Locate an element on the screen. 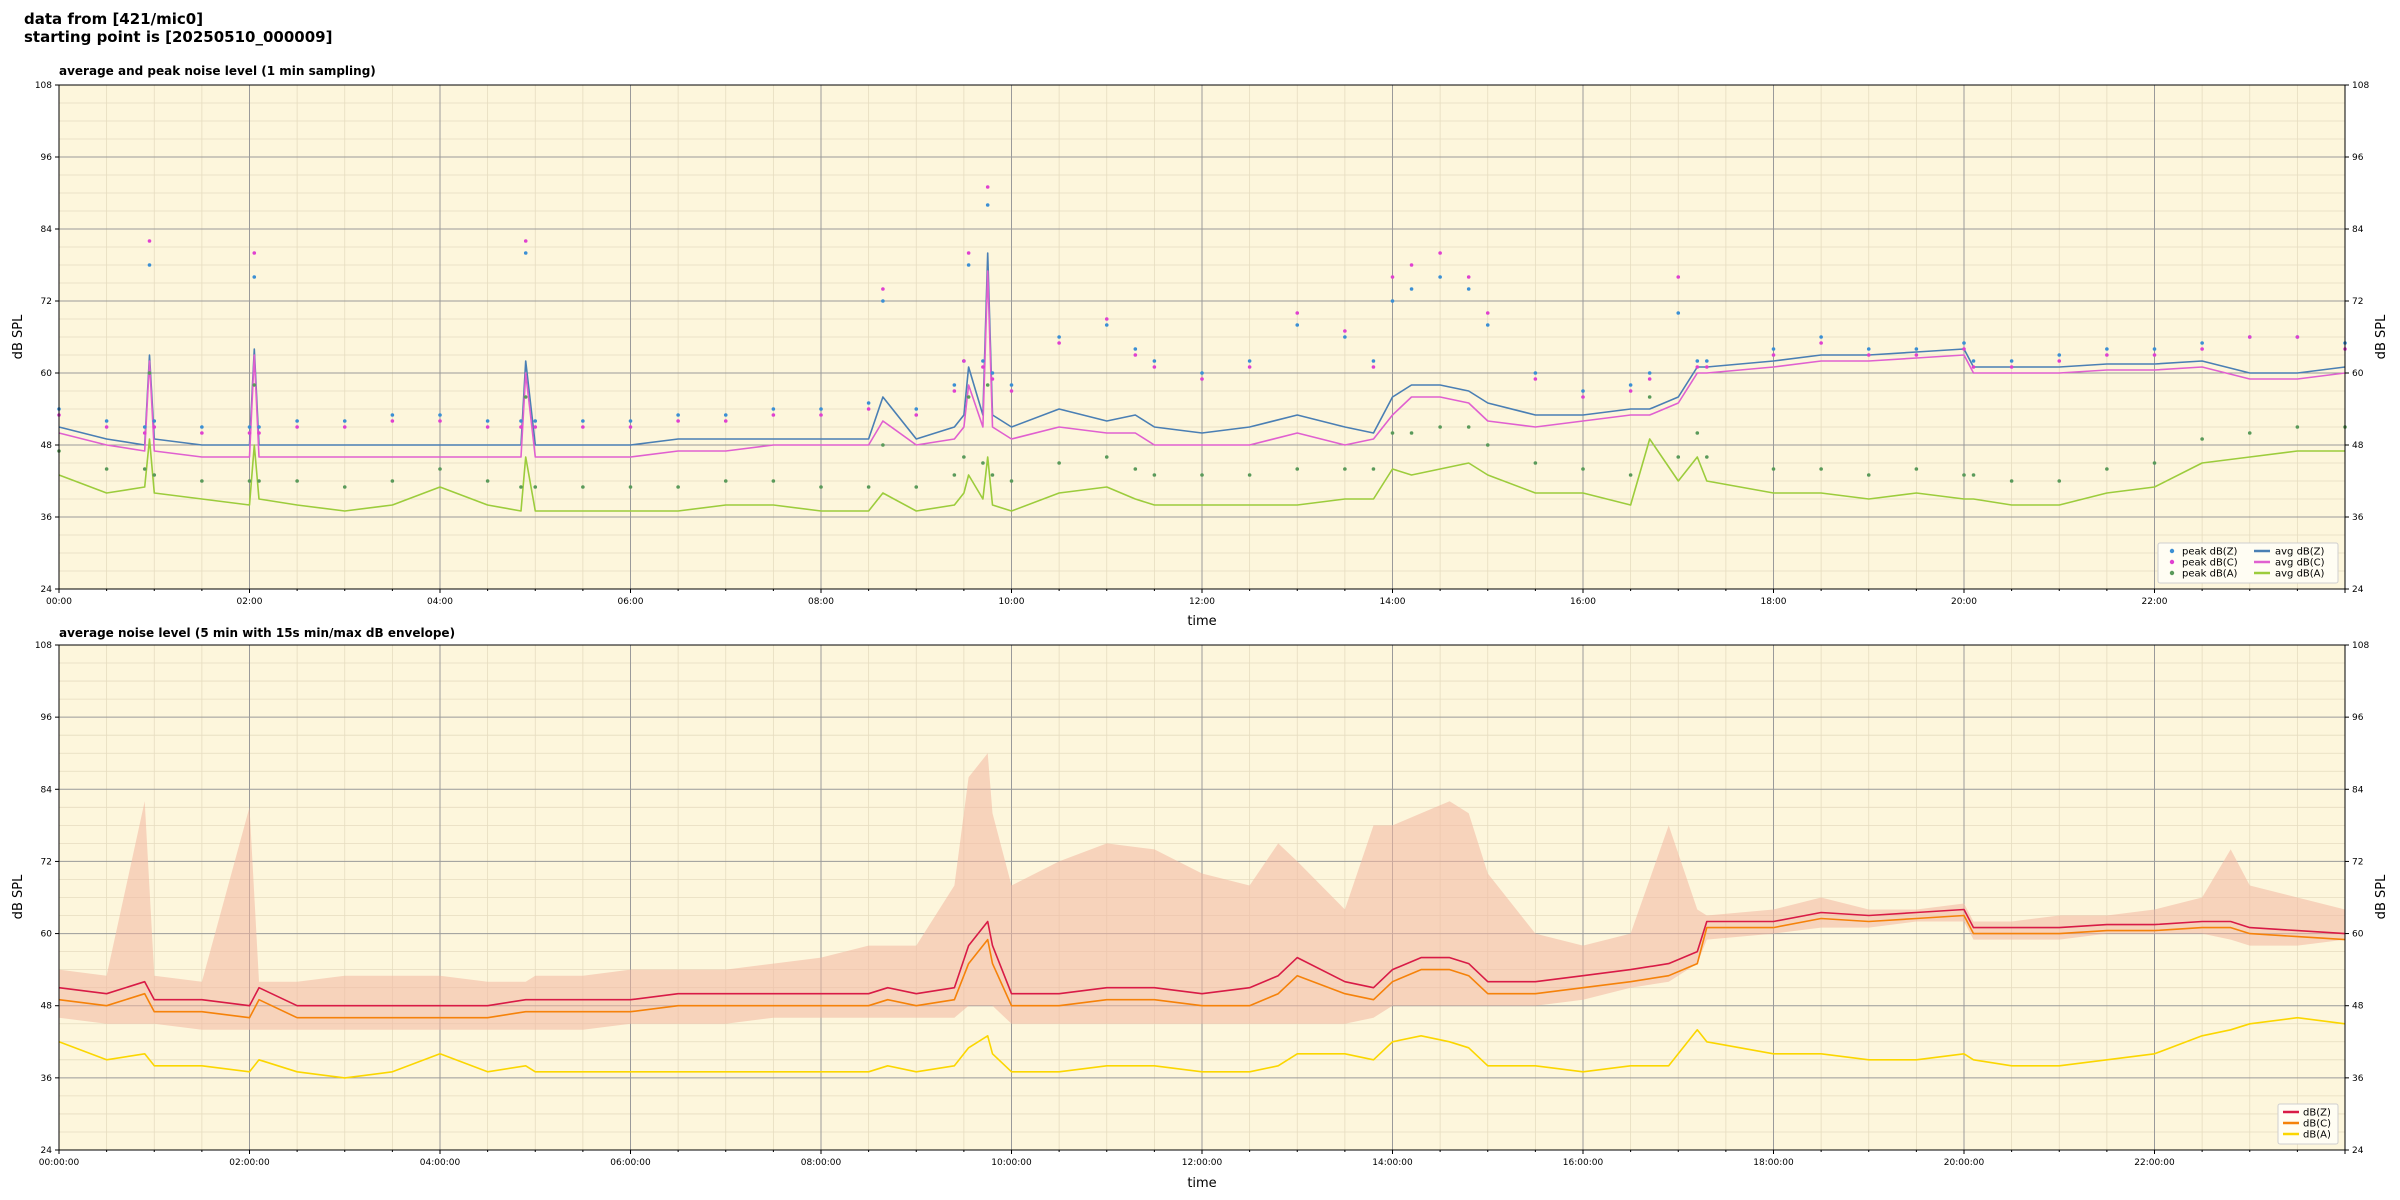 The image size is (2400, 1200). x-tick-label: 08:00:00 is located at coordinates (821, 1163).